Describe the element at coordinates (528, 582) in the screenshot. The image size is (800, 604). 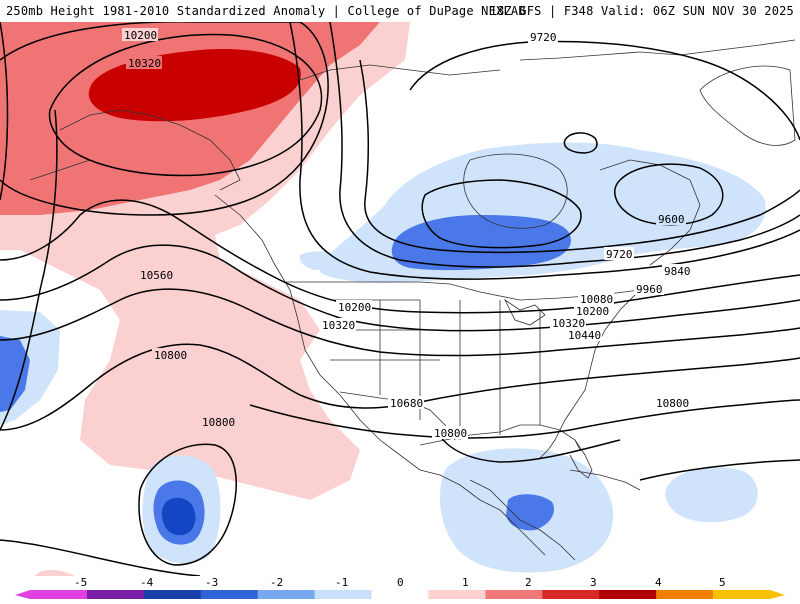
I see `colorbar-tick: 2` at that location.